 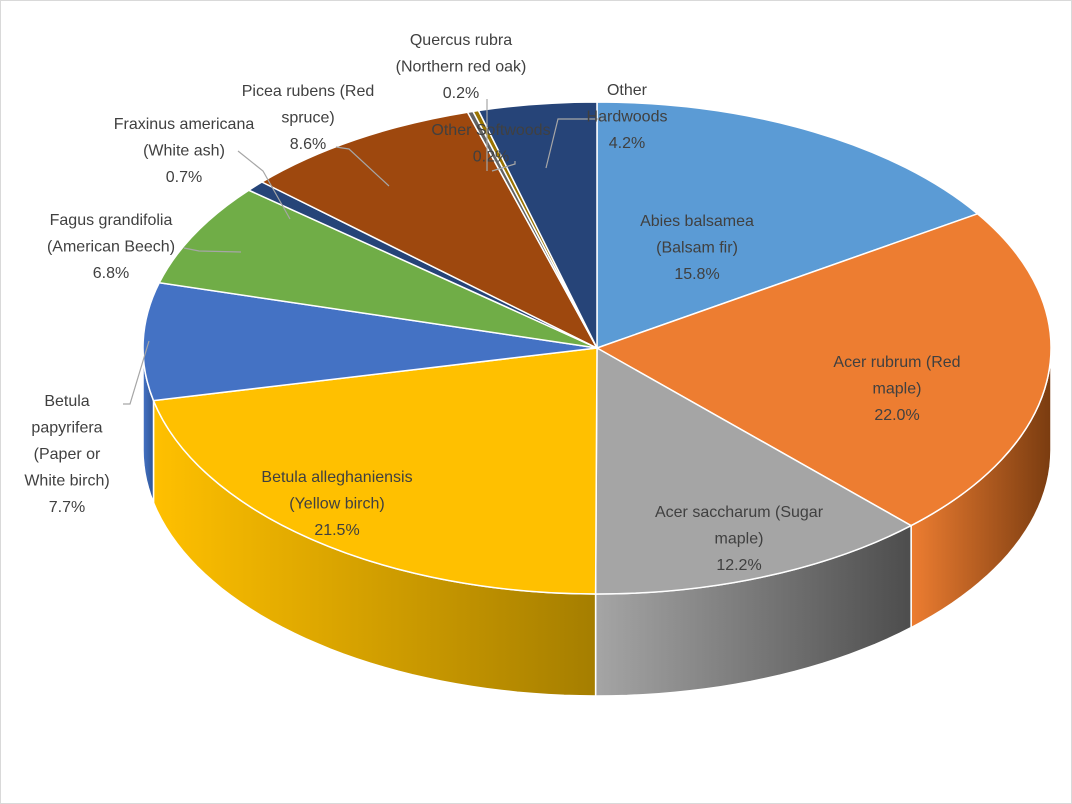 What do you see at coordinates (697, 248) in the screenshot?
I see `data-label-0: Abies balsamea (Balsam fir) 15.8%` at bounding box center [697, 248].